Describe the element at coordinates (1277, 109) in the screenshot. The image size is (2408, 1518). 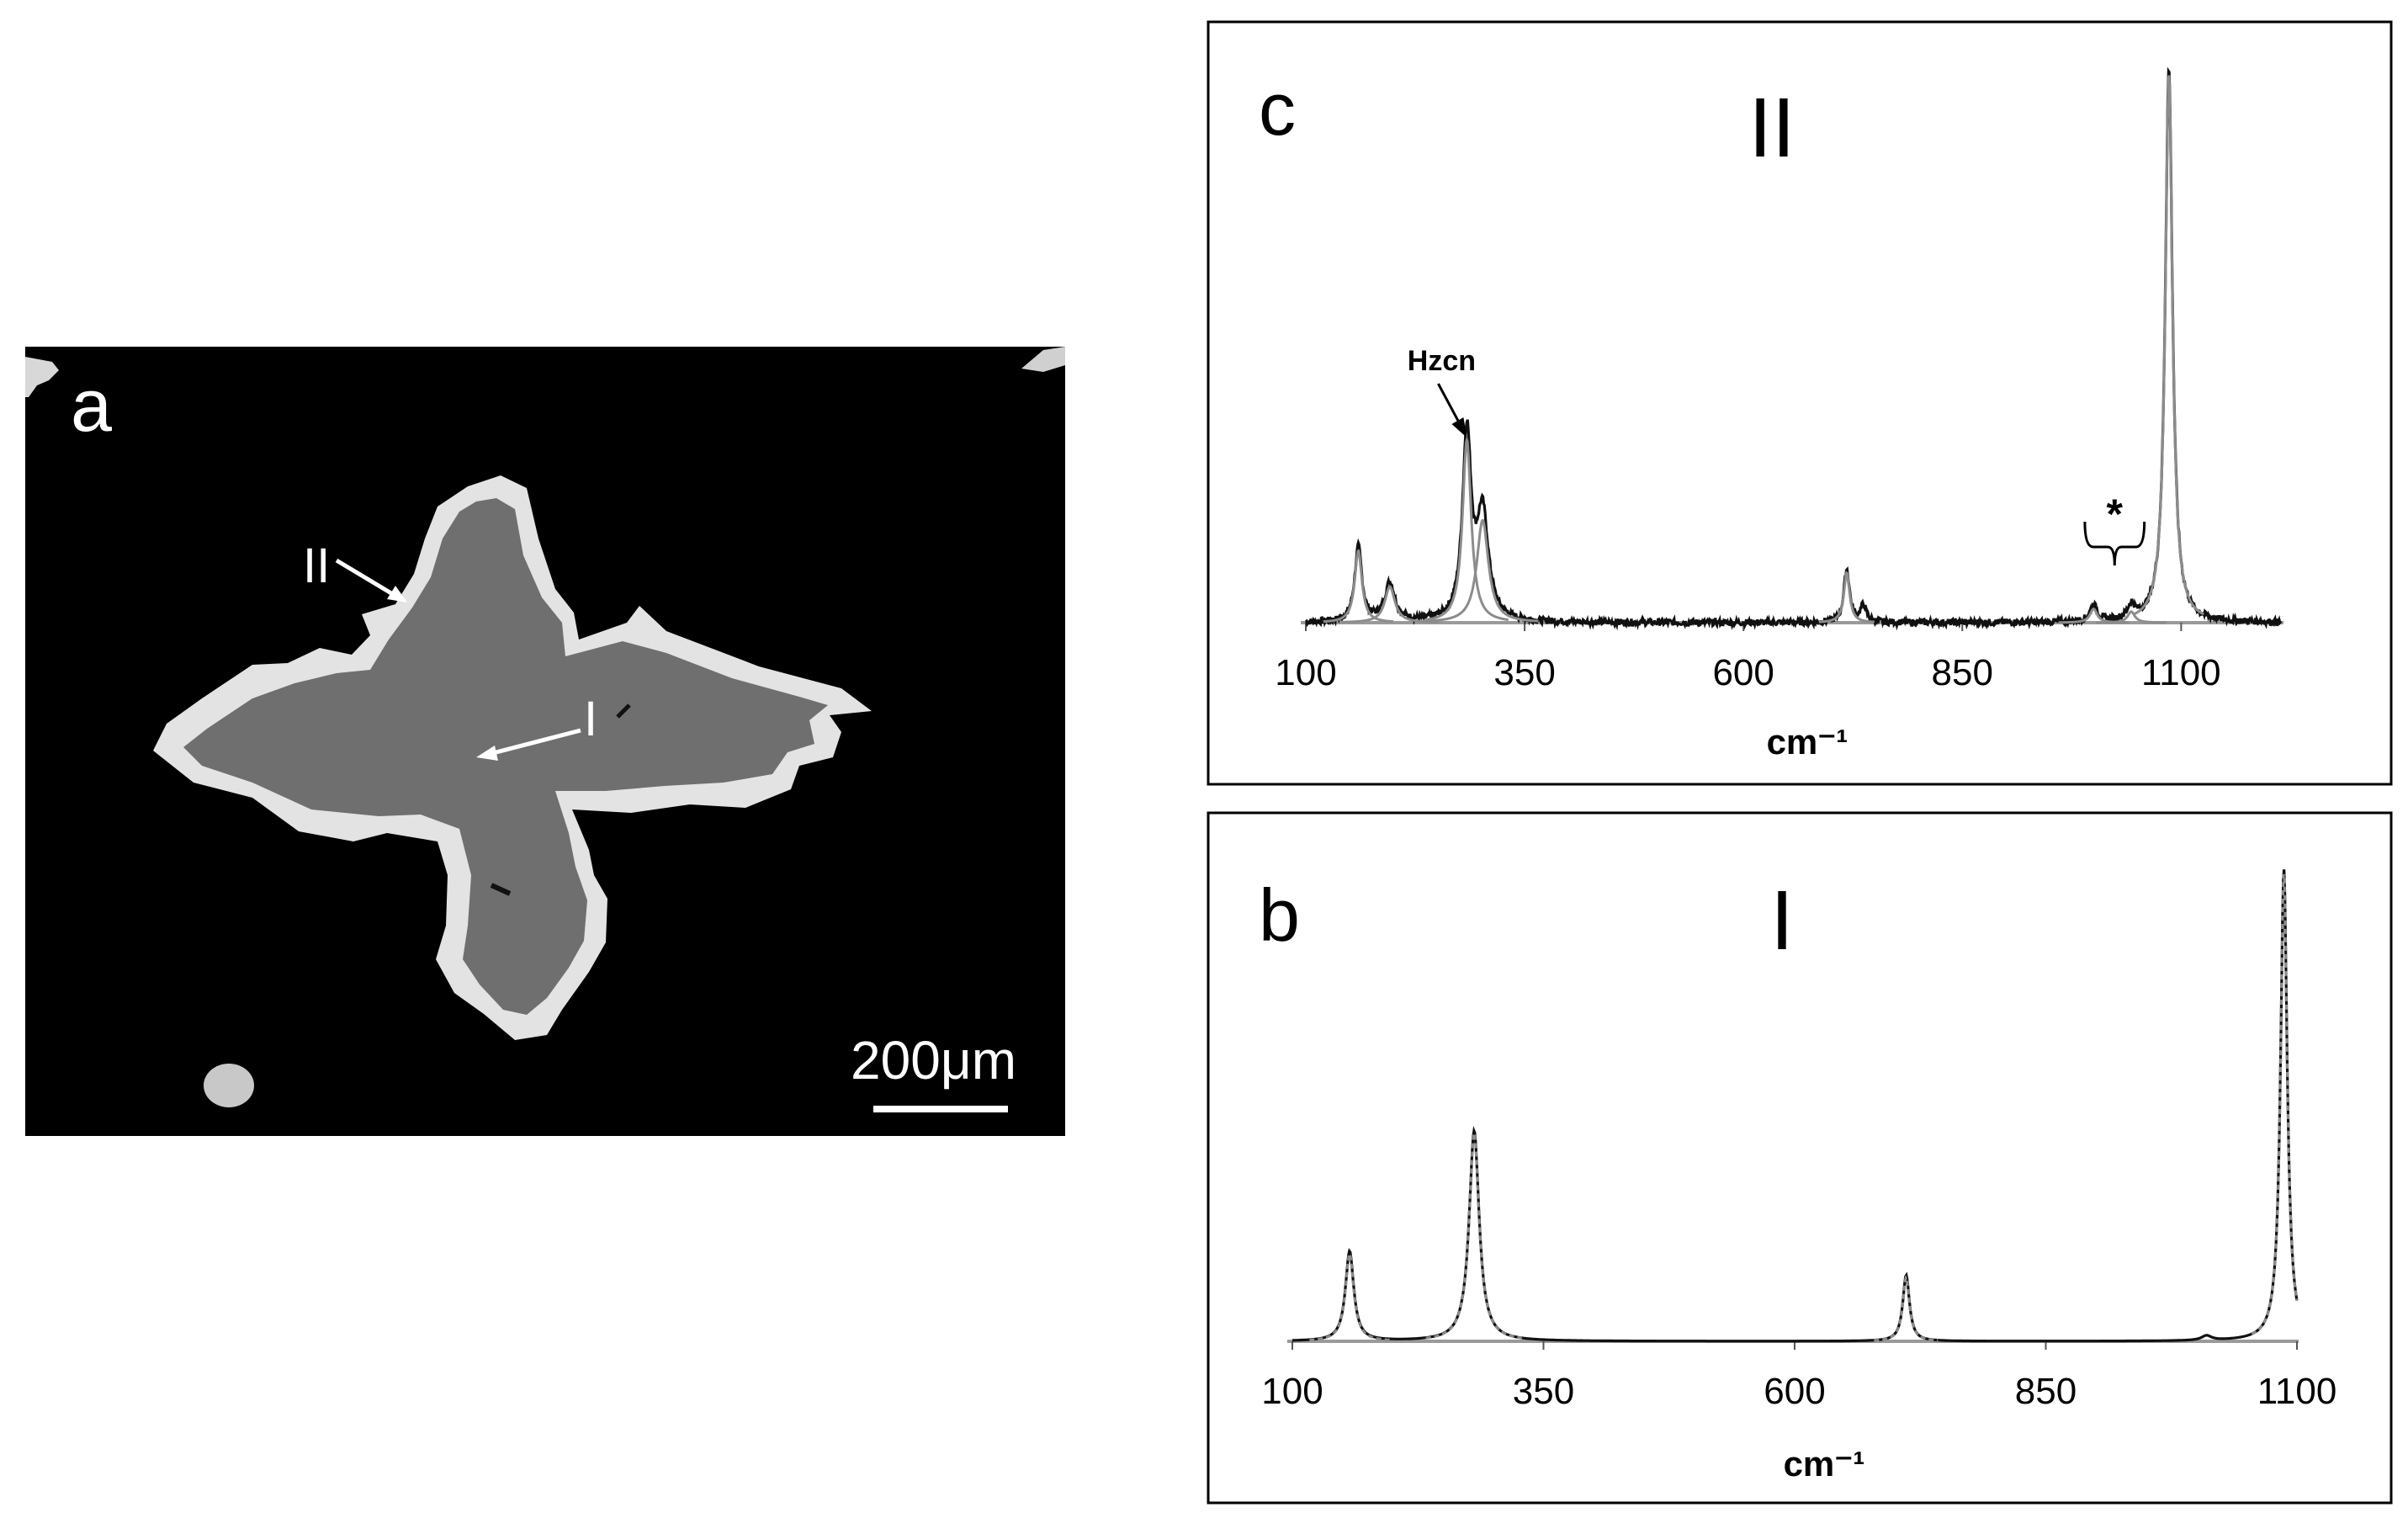
I see `panel-label-c: c` at that location.